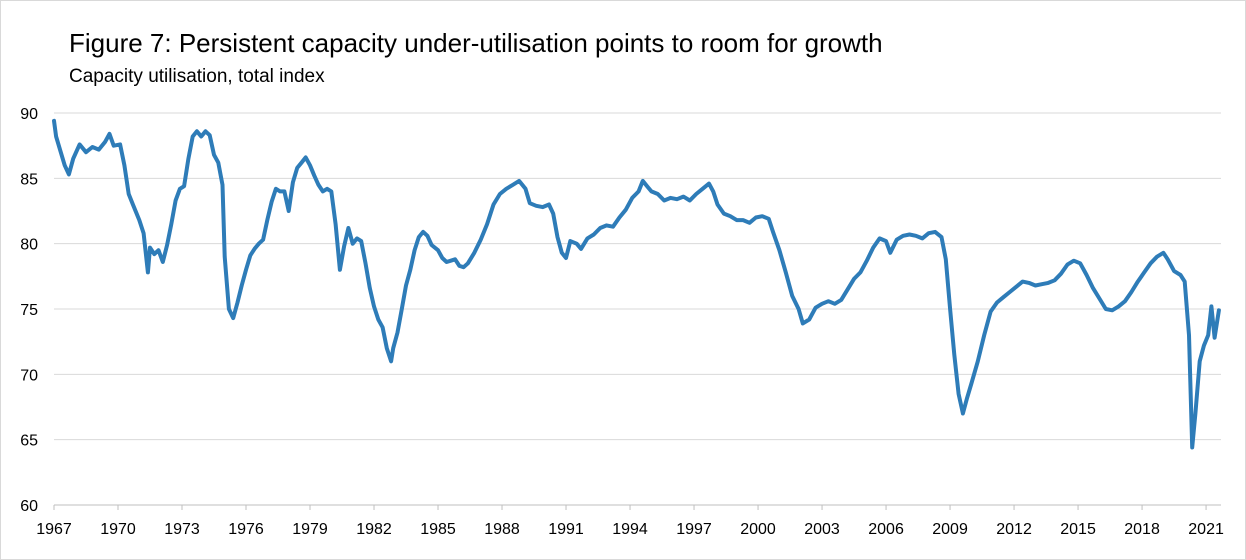  What do you see at coordinates (374, 529) in the screenshot?
I see `x-tick-label: 1982` at bounding box center [374, 529].